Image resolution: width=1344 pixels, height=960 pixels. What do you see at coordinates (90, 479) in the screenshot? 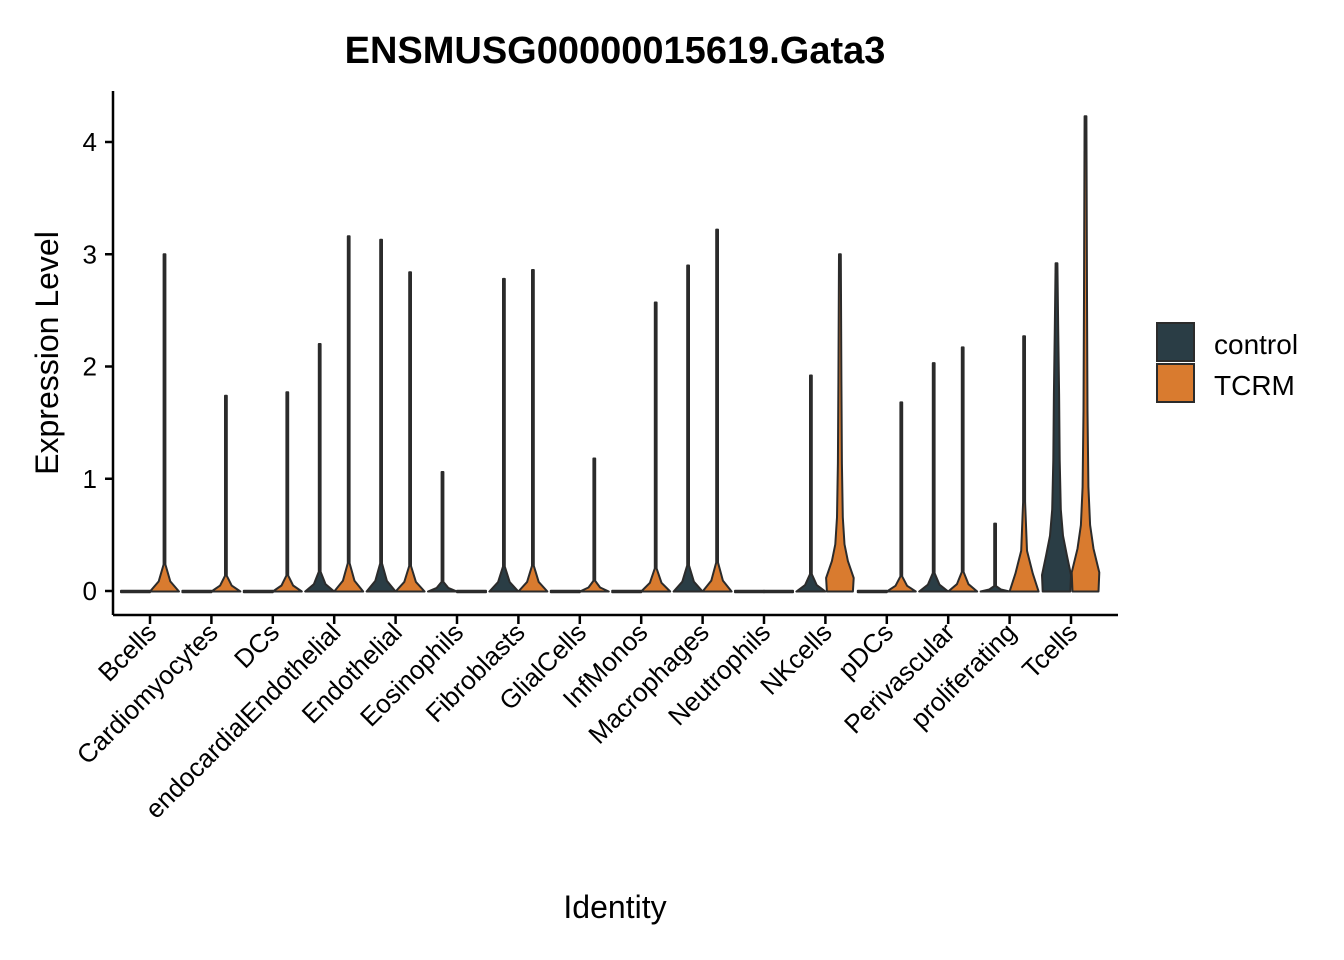
I see `y-tick-label-1: 1` at bounding box center [90, 479].